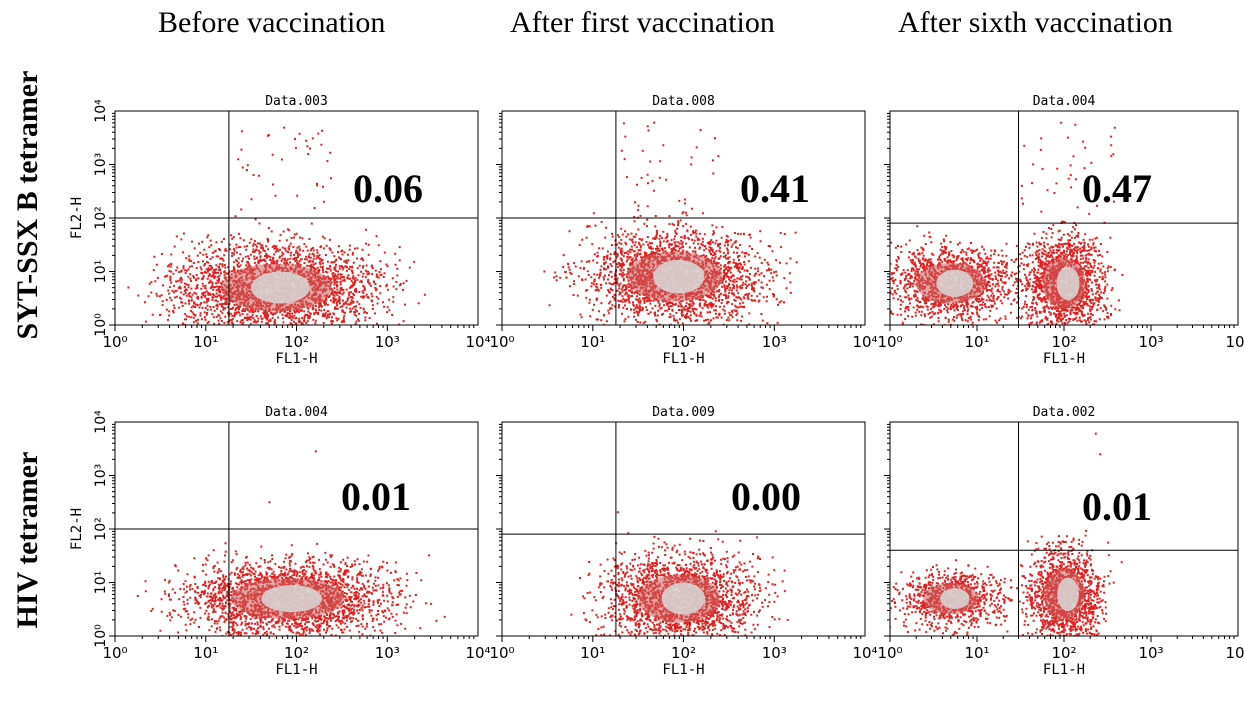 This screenshot has width=1244, height=706. What do you see at coordinates (1117, 188) in the screenshot?
I see `upper-right-percent: 0.47` at bounding box center [1117, 188].